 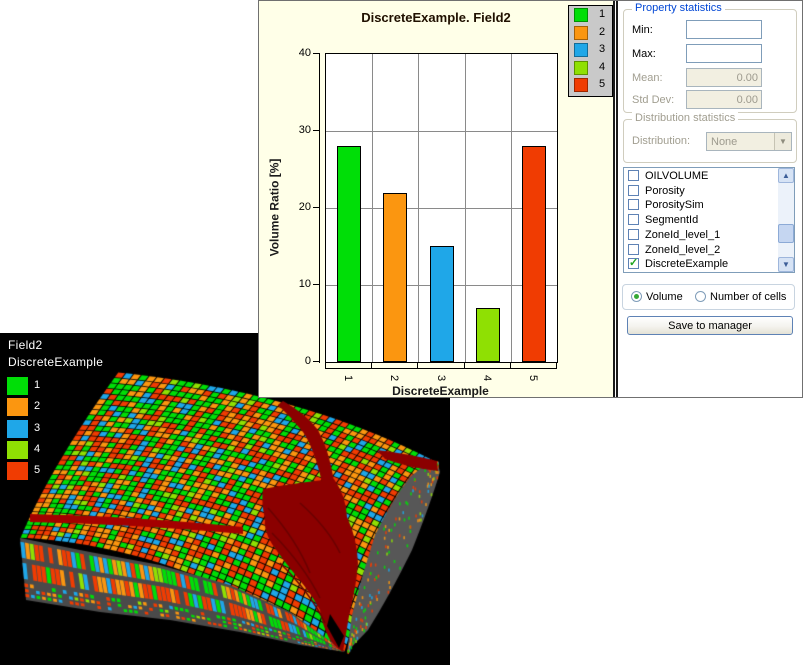 What do you see at coordinates (25, 345) in the screenshot?
I see `3d-property-label-field: Field2` at bounding box center [25, 345].